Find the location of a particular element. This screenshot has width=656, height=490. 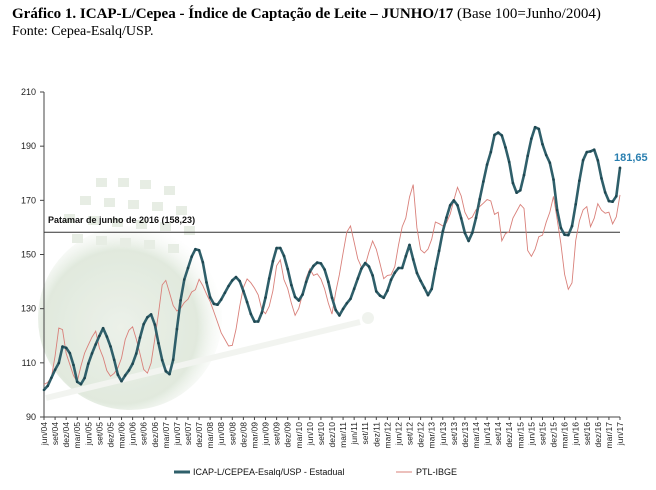

x-tick-label: dez/06 is located at coordinates (155, 435).